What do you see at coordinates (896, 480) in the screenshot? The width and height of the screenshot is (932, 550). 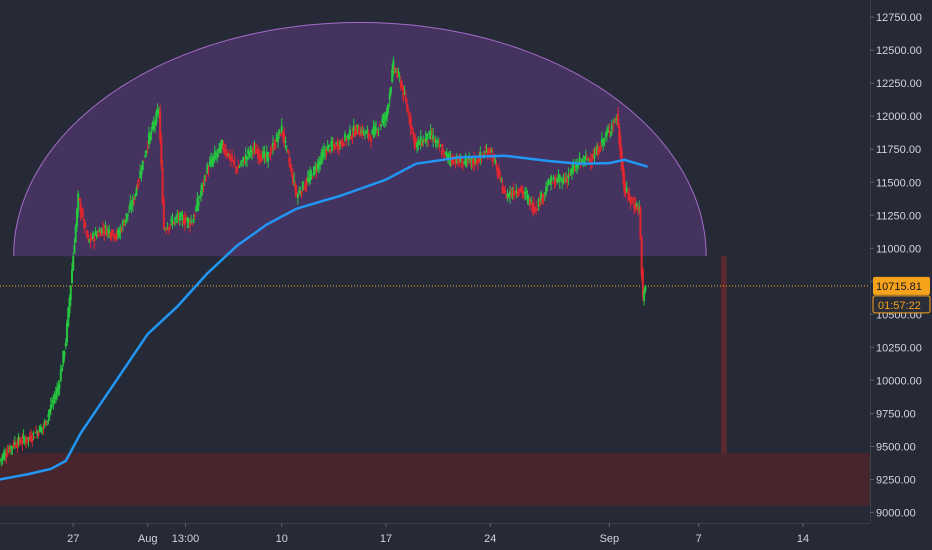 I see `price-axis-label: 9250.00` at bounding box center [896, 480].